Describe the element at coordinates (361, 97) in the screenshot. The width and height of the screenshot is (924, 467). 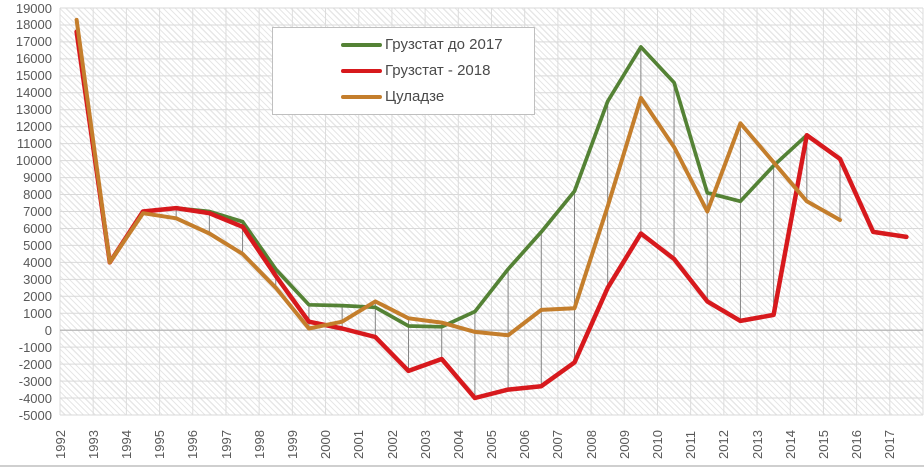
I see `legend-line-swatch-orange` at that location.